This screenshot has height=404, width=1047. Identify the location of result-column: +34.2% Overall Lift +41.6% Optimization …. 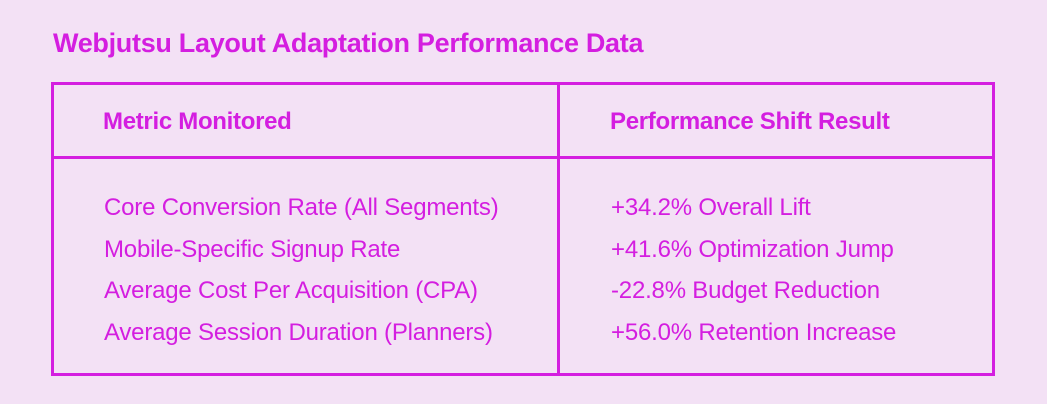
(753, 270).